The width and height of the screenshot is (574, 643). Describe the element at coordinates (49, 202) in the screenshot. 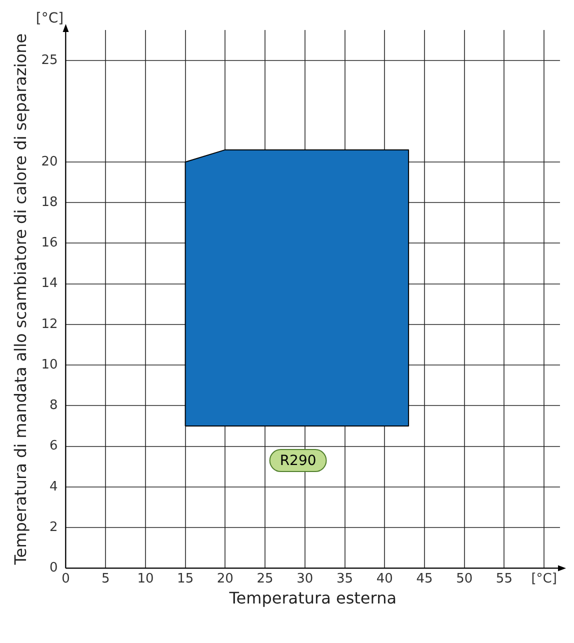

I see `y-tick-label: 18` at that location.